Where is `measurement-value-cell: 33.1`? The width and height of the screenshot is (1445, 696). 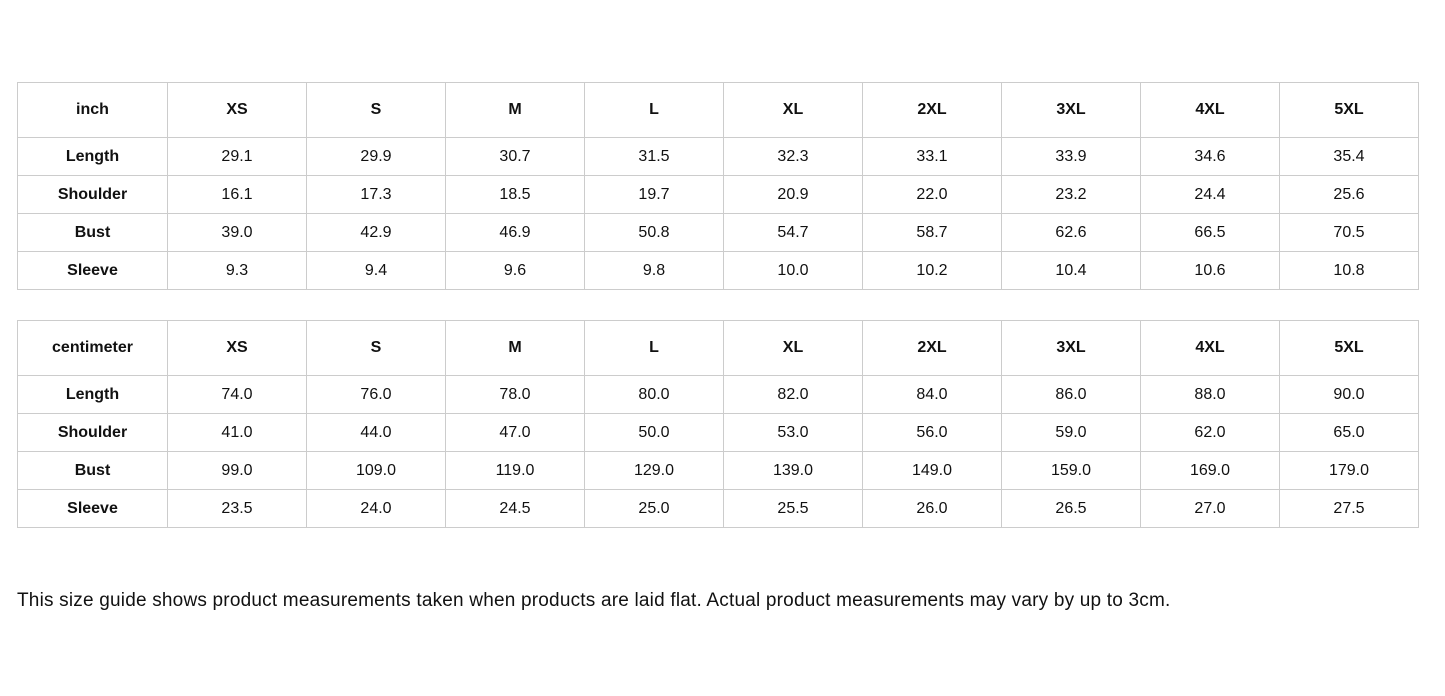
measurement-value-cell: 33.1 is located at coordinates (932, 156).